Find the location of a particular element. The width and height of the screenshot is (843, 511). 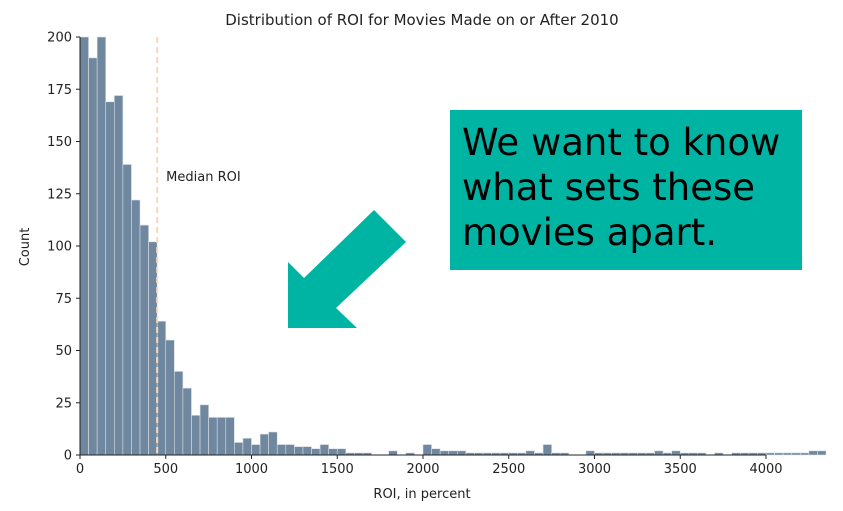

y-tick-label: 25 is located at coordinates (63, 403).